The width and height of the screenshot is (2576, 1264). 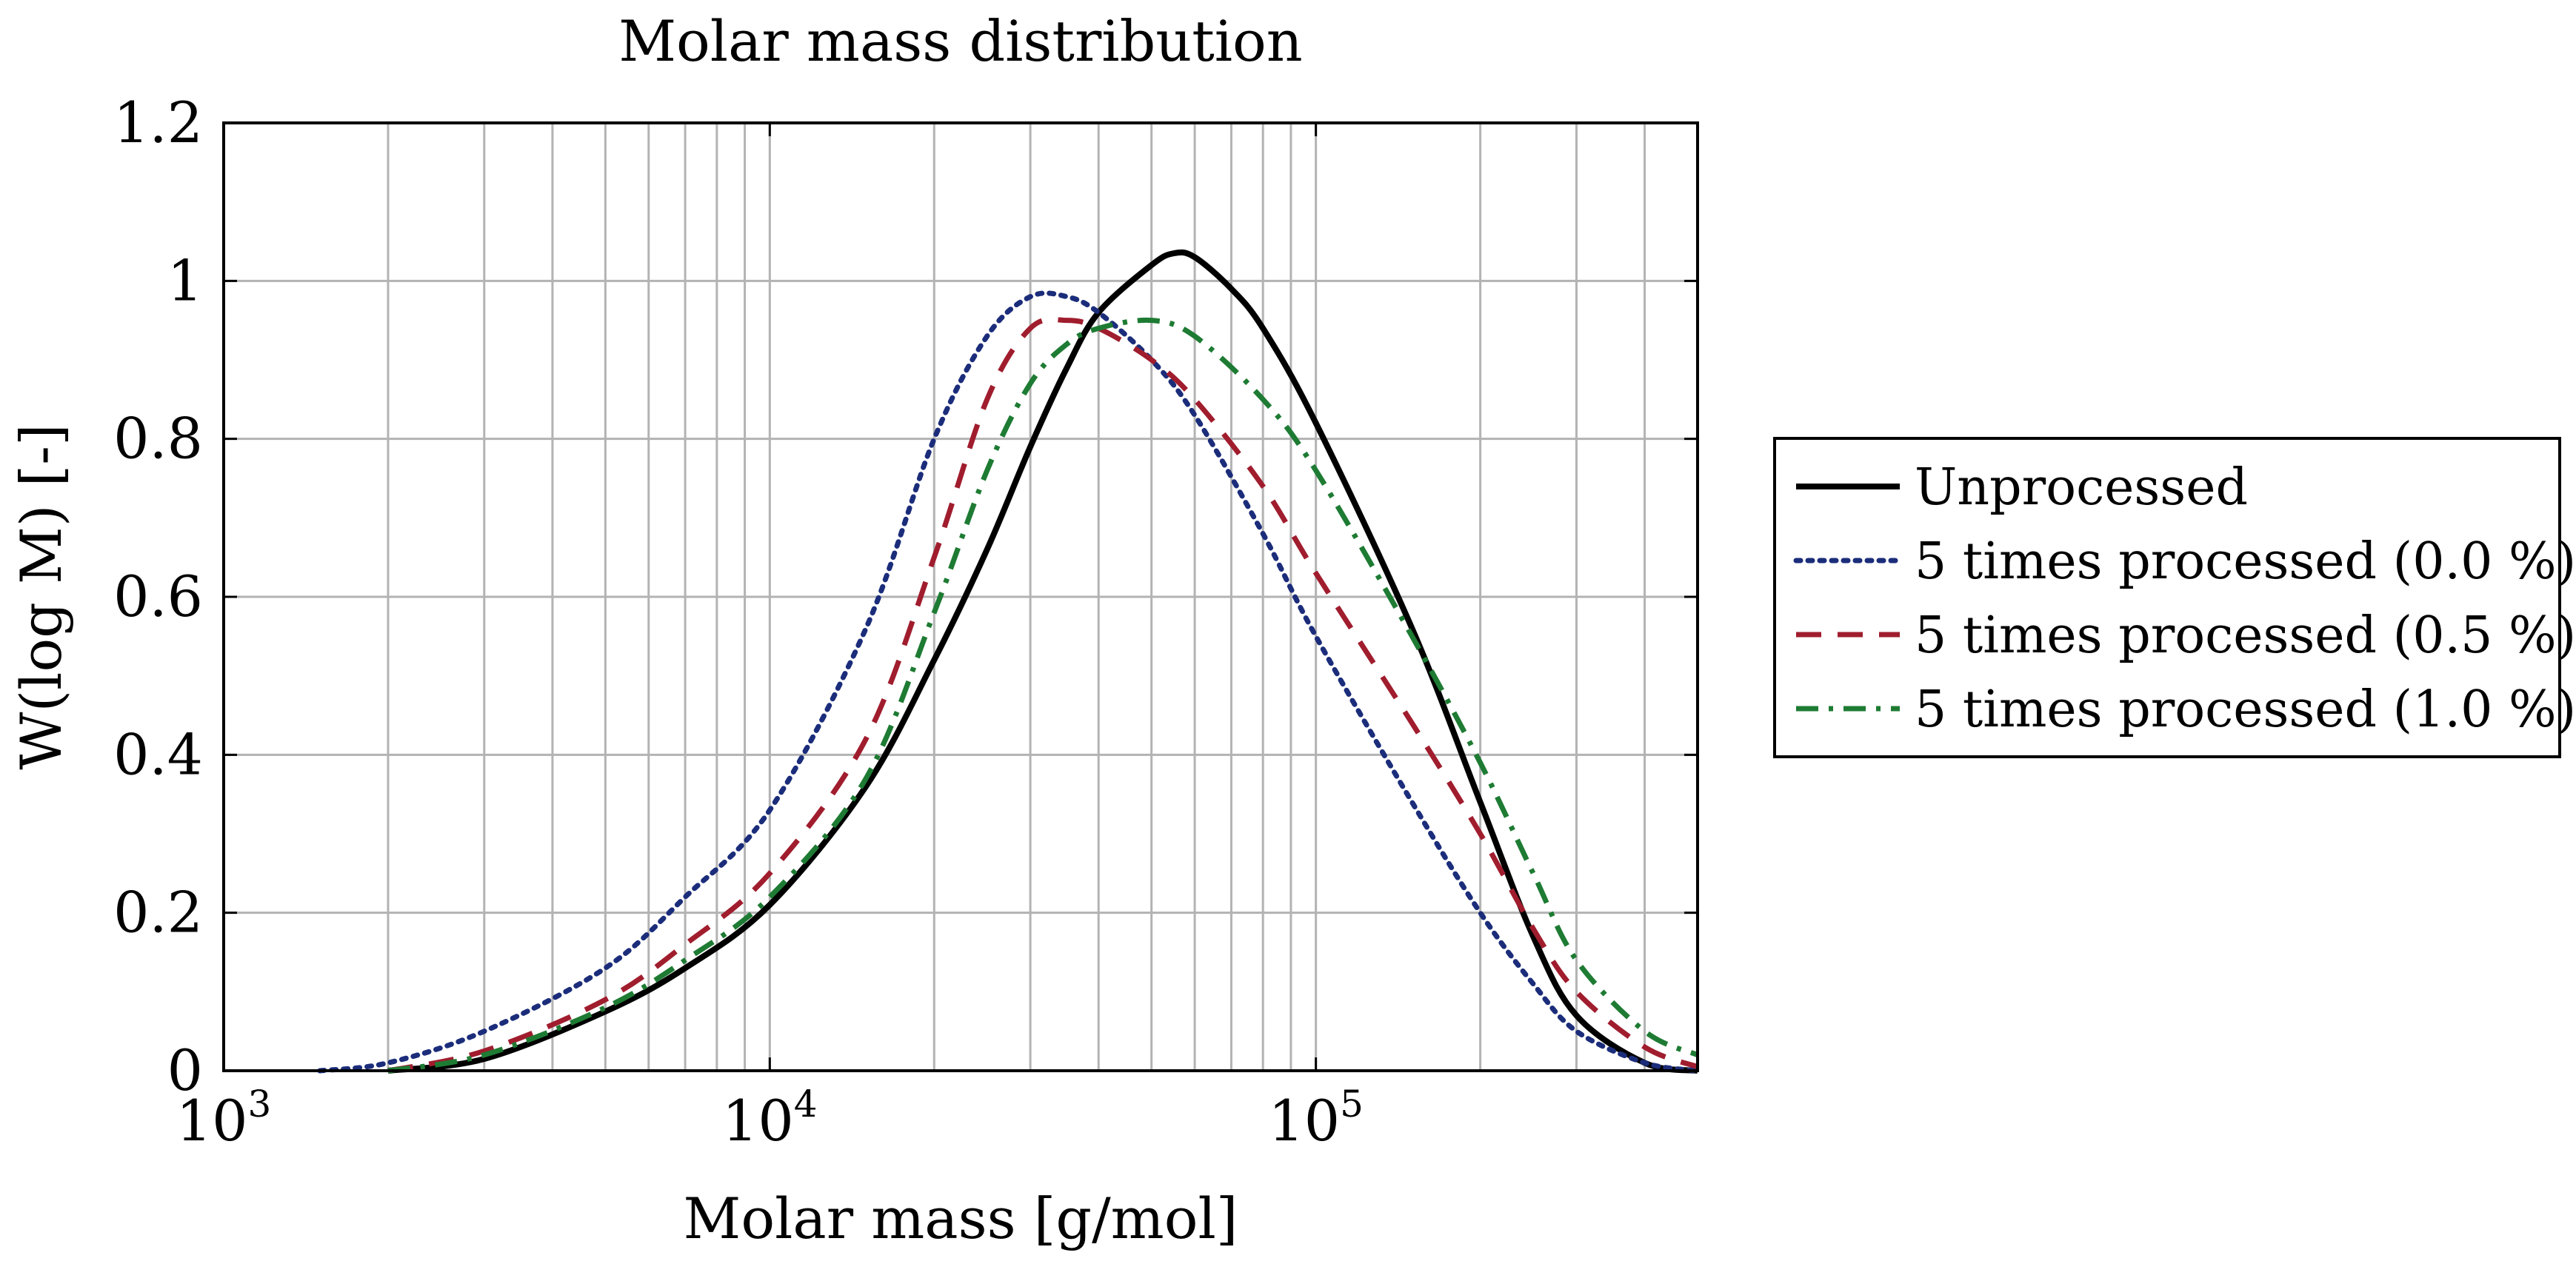 I want to click on legend-label: 5 times processed (0.5 %), so click(x=2245, y=635).